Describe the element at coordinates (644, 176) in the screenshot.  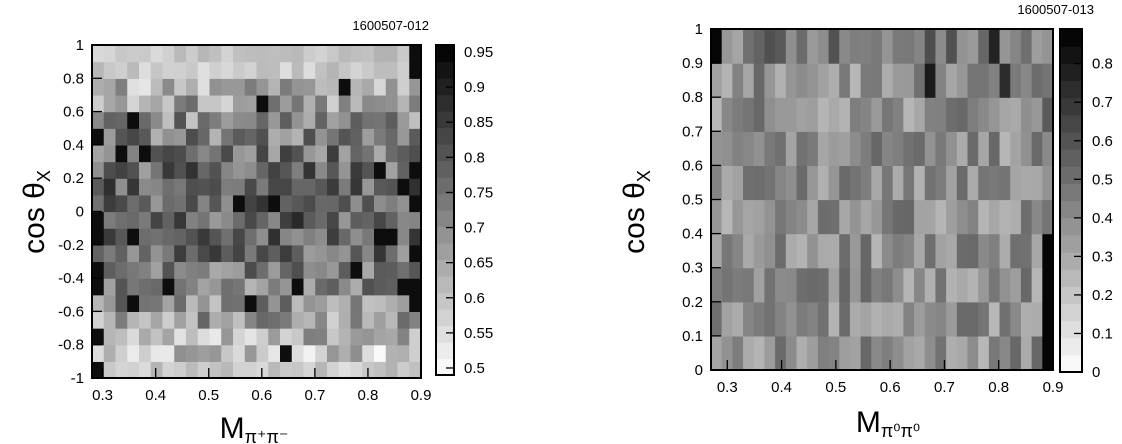
I see `right-y-label-sub: X` at that location.